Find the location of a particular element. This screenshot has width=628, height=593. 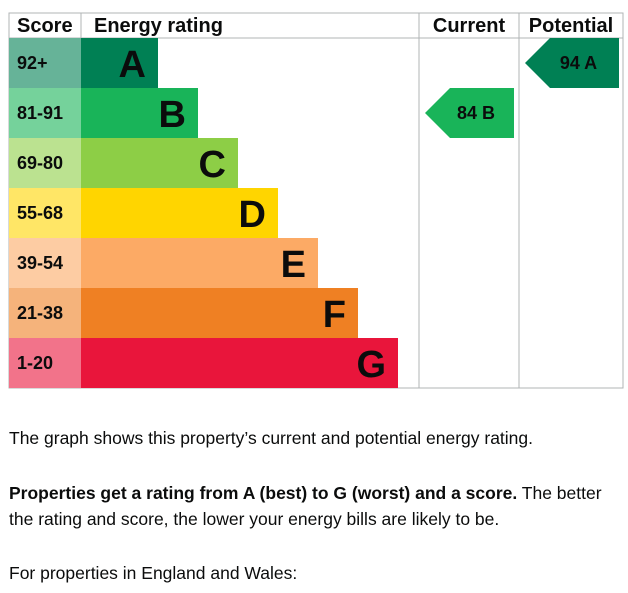

region-note: For properties in England and Wales: is located at coordinates (153, 573).